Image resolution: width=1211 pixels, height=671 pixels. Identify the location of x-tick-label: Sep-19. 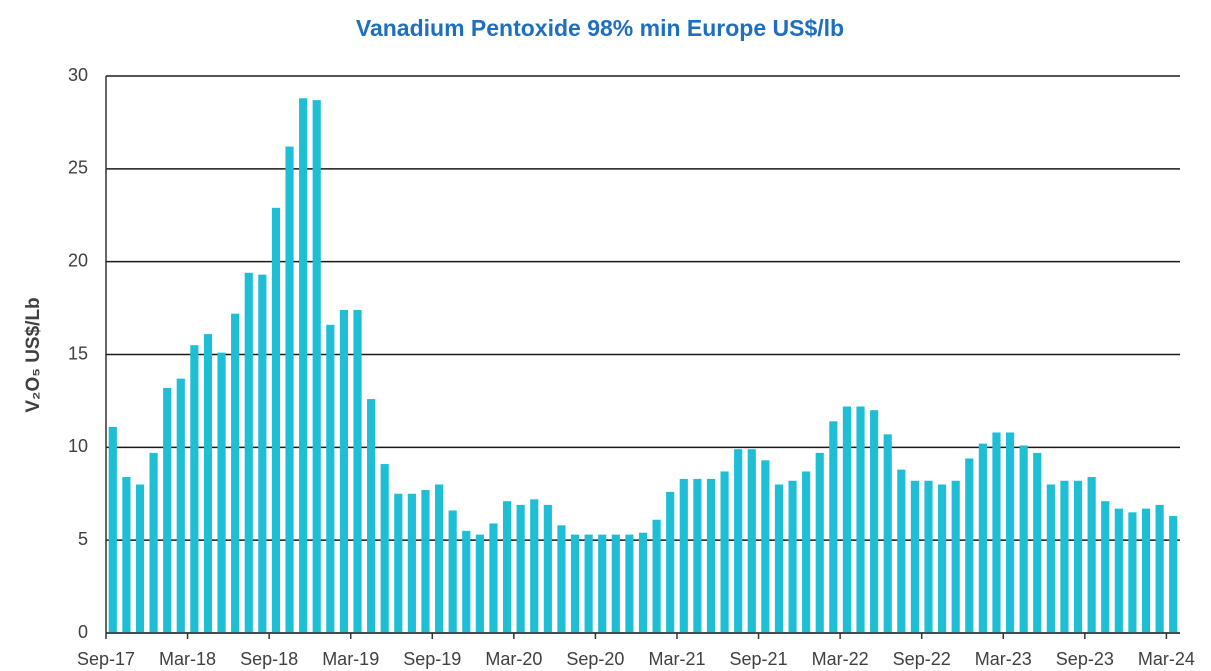
(432, 659).